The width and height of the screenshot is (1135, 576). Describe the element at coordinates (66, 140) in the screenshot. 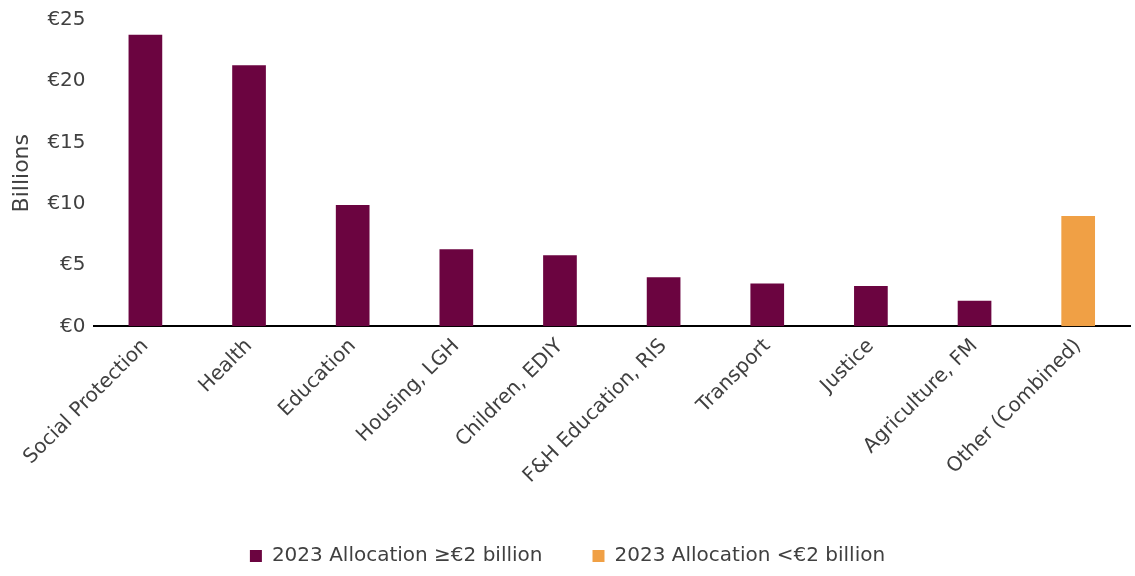

I see `y-tick-label: €15` at that location.